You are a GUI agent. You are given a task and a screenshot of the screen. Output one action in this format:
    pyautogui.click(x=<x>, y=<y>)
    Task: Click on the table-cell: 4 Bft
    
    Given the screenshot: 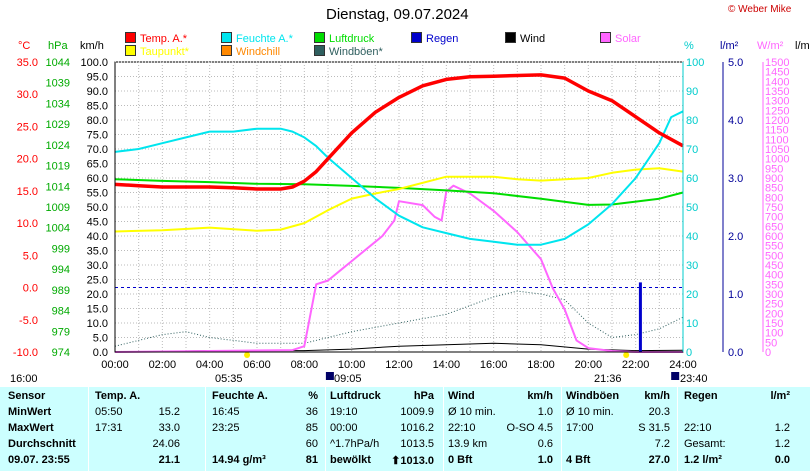 What is the action you would take?
    pyautogui.click(x=578, y=460)
    